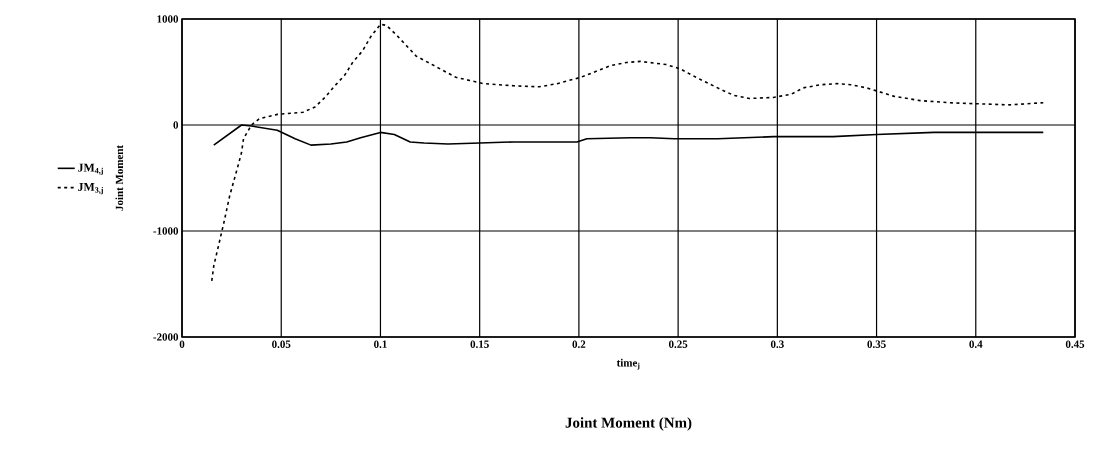 The height and width of the screenshot is (453, 1100). I want to click on x-tick-label: 0.05, so click(281, 344).